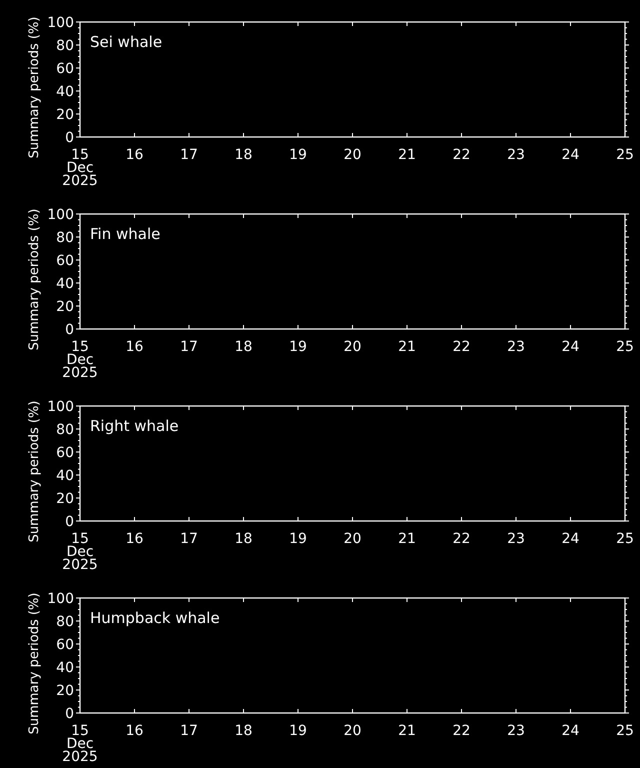 This screenshot has width=640, height=768. What do you see at coordinates (134, 426) in the screenshot?
I see `text: Right whale` at bounding box center [134, 426].